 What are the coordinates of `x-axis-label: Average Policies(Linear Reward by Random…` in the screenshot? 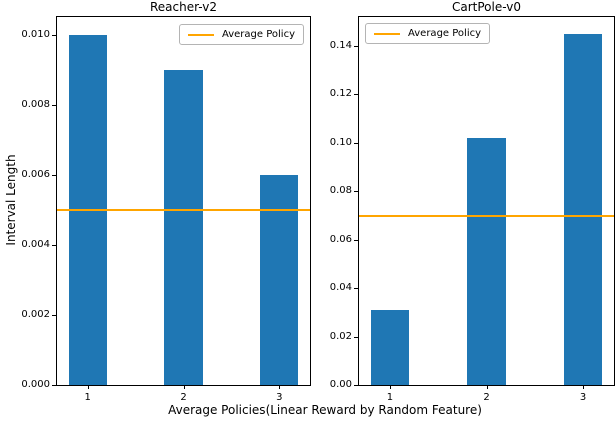 It's located at (325, 410).